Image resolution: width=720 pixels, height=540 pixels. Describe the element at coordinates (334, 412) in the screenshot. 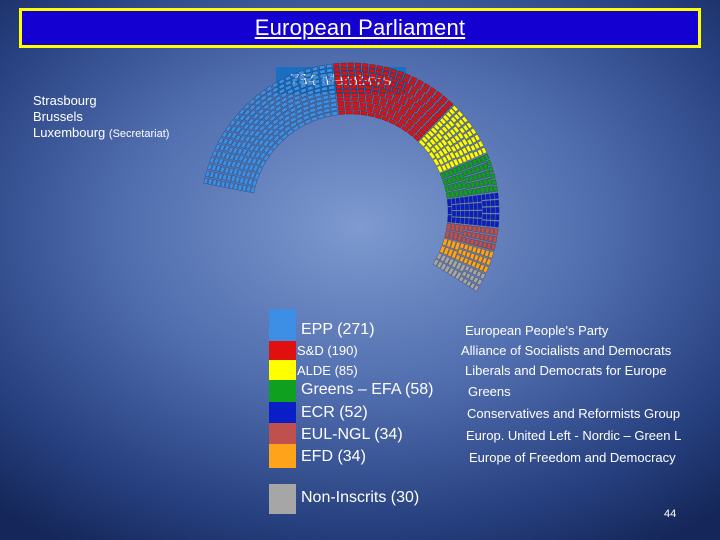

I see `legend-label-4: ECR (52)` at that location.